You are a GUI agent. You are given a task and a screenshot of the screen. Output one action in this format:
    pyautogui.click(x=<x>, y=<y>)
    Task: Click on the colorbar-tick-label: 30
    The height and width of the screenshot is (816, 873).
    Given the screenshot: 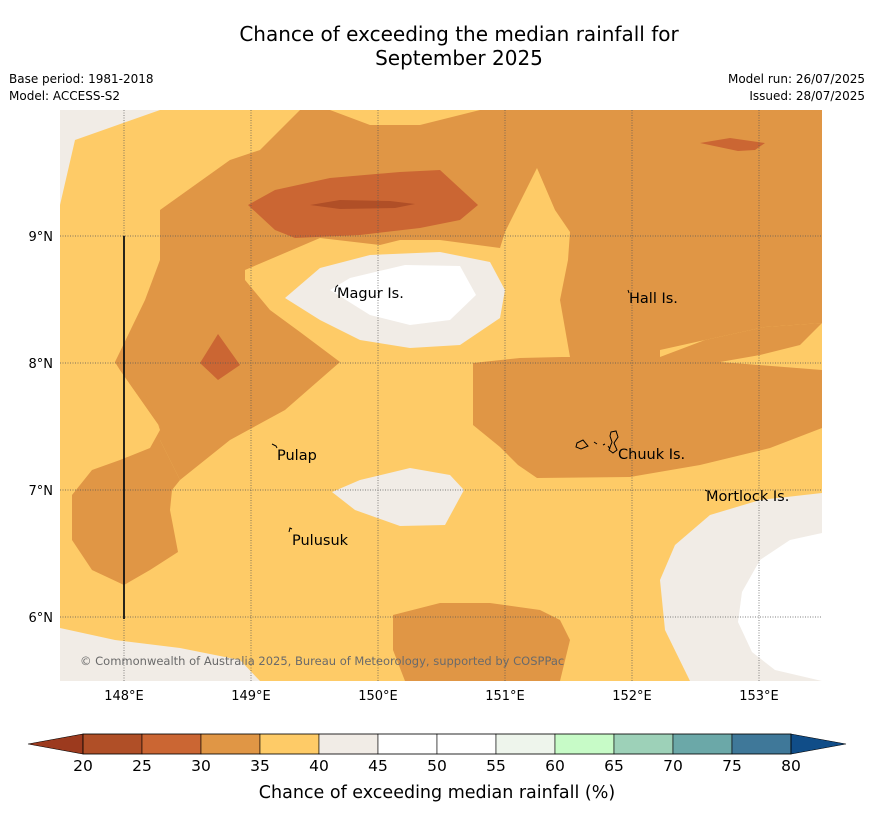 What is the action you would take?
    pyautogui.click(x=201, y=766)
    